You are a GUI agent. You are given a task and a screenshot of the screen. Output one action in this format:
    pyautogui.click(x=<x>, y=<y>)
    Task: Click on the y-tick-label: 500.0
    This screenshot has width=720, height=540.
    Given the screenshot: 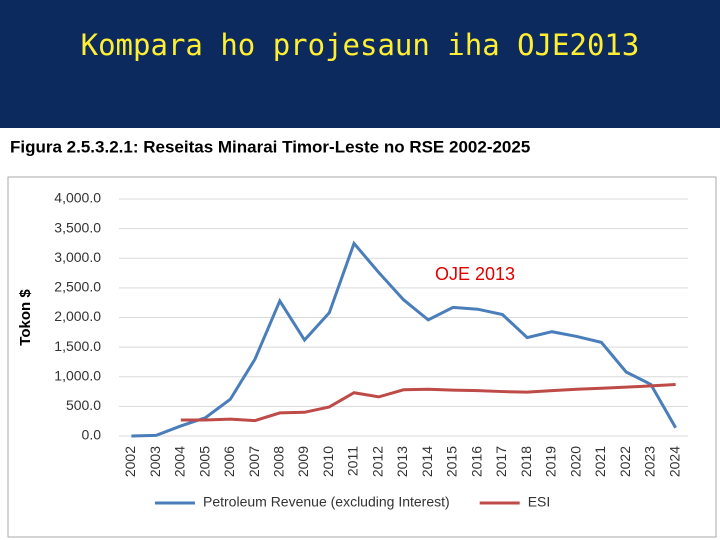 What is the action you would take?
    pyautogui.click(x=83, y=405)
    